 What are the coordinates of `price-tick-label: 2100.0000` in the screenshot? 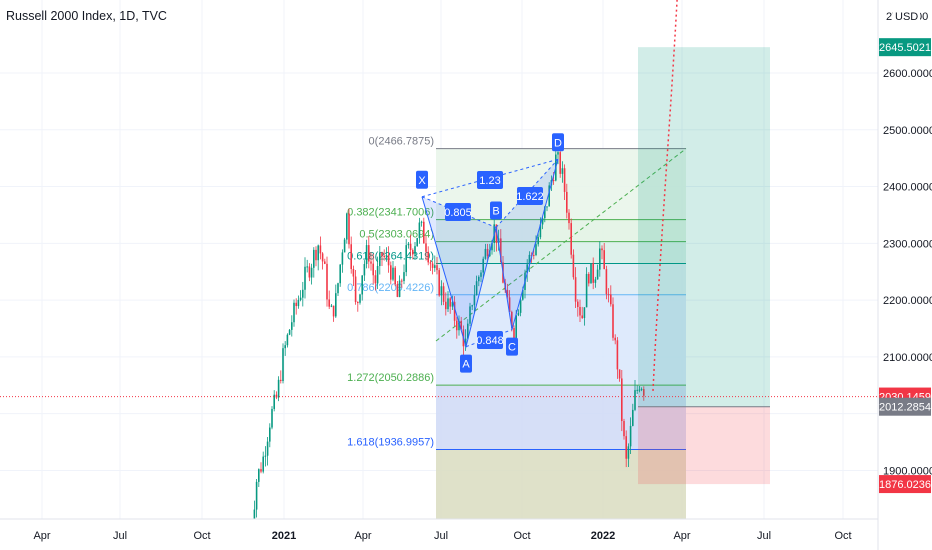 It's located at (907, 358).